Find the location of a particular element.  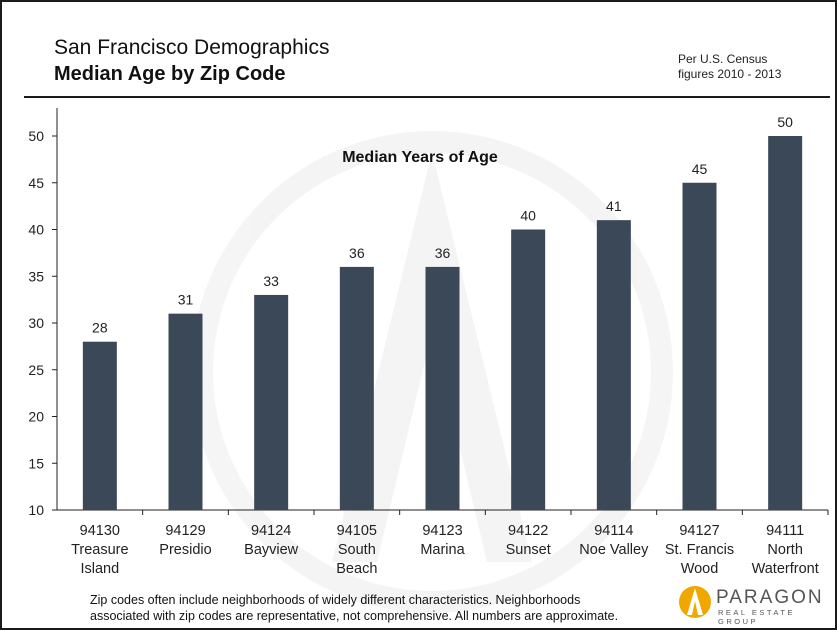

x-tick-label-name: Beach is located at coordinates (356, 569).